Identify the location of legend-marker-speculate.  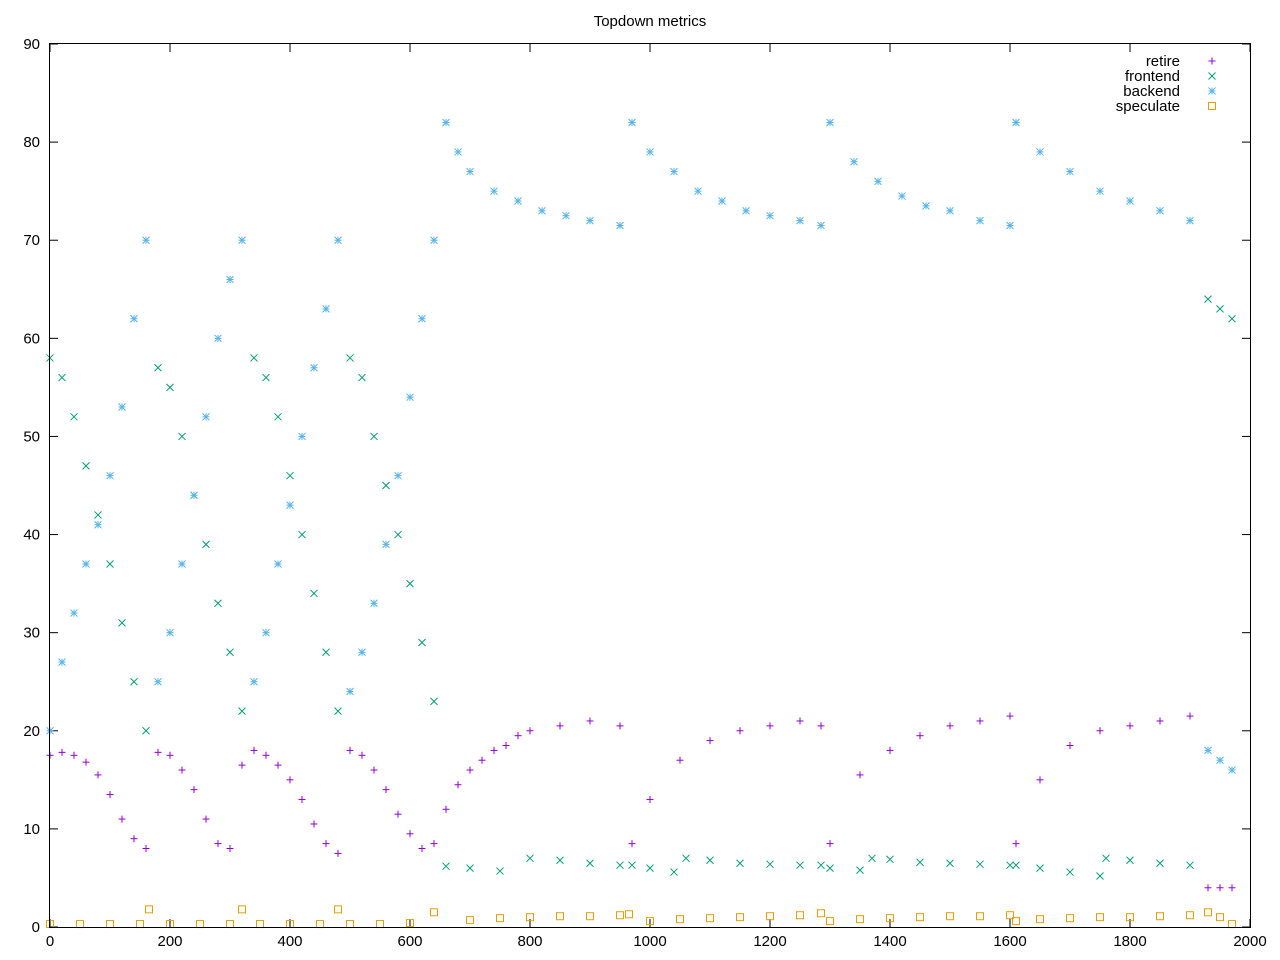
(1212, 106).